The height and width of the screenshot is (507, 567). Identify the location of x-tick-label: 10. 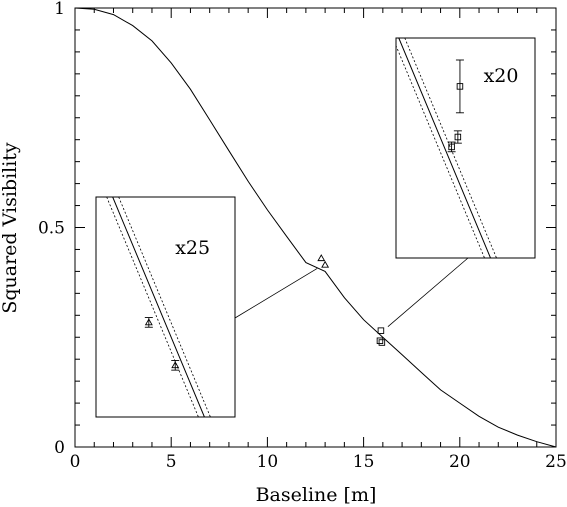
(268, 462).